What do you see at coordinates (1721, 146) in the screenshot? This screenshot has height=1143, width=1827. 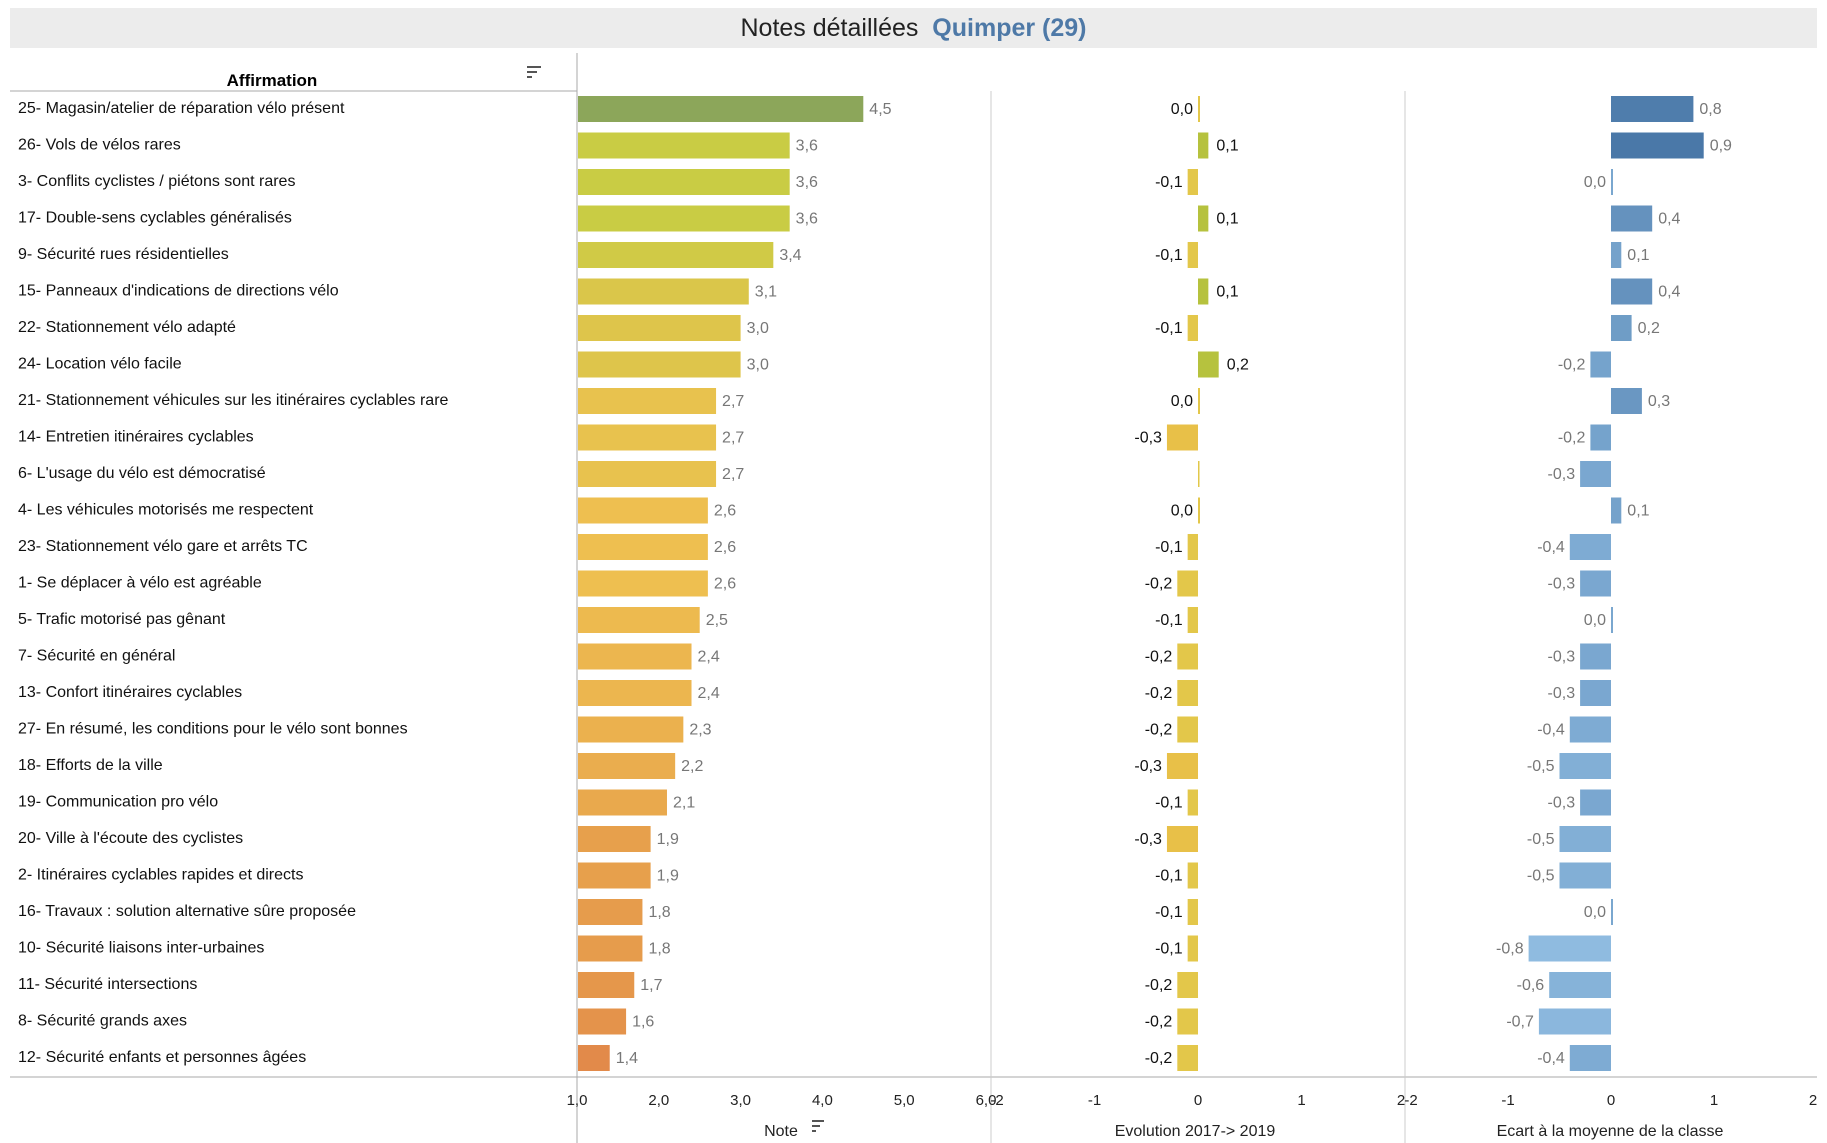 I see `ecart-value-label: 0,9` at bounding box center [1721, 146].